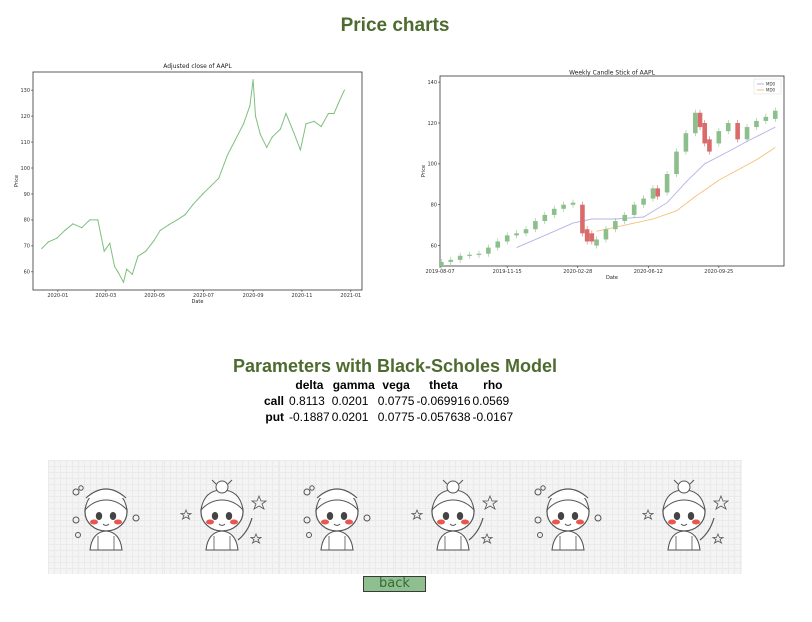 The width and height of the screenshot is (812, 622). I want to click on greeks-cell: 0.0201, so click(350, 417).